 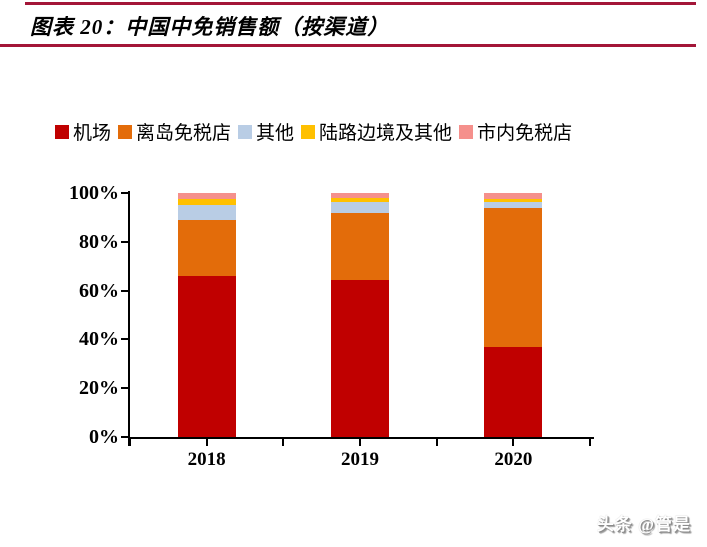 What do you see at coordinates (184, 133) in the screenshot?
I see `legend-label: 离岛免税店` at bounding box center [184, 133].